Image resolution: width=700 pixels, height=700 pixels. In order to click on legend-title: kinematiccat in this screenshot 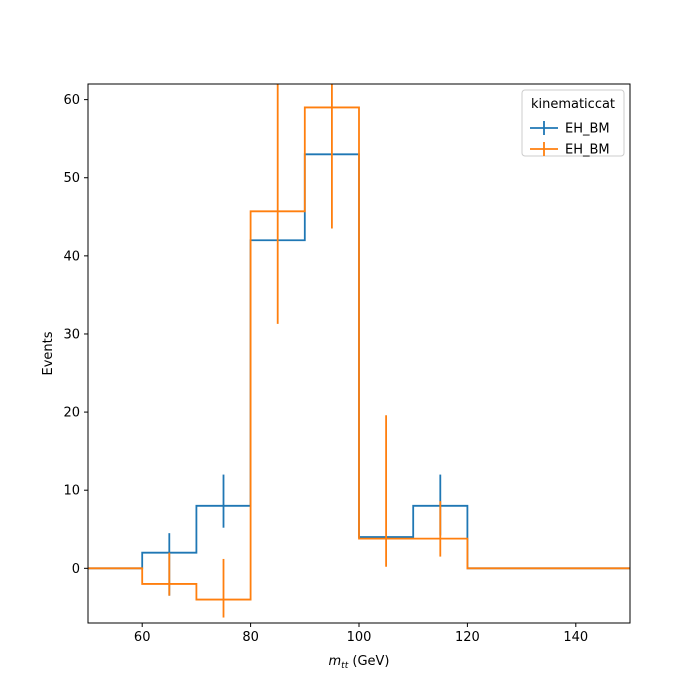, I will do `click(573, 104)`.